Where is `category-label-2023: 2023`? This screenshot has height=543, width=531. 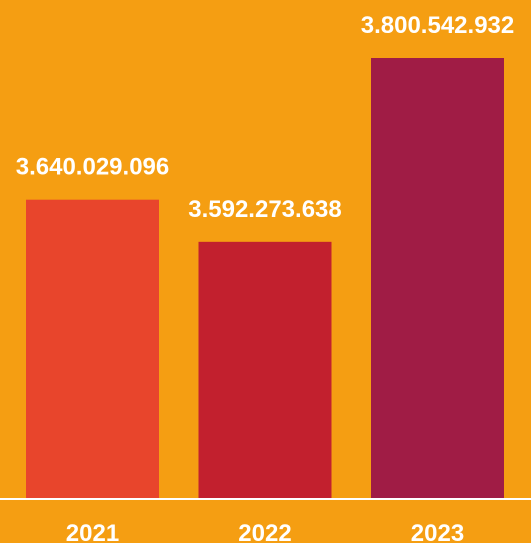 category-label-2023: 2023 is located at coordinates (437, 531).